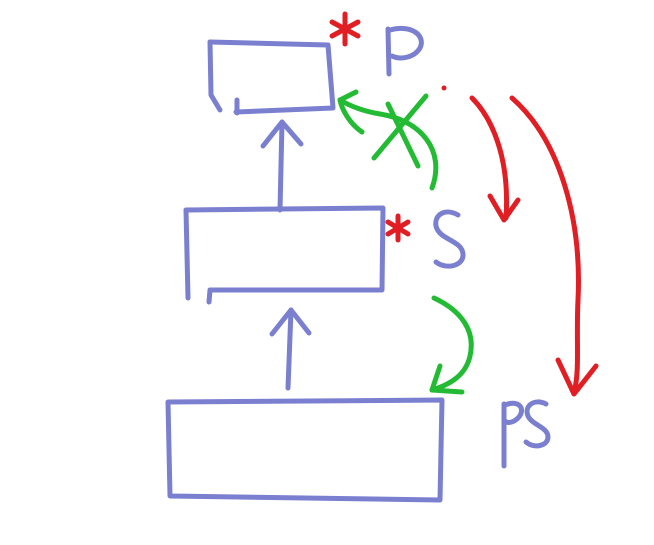  I want to click on crossed-arrow-s-to-p, so click(388, 140).